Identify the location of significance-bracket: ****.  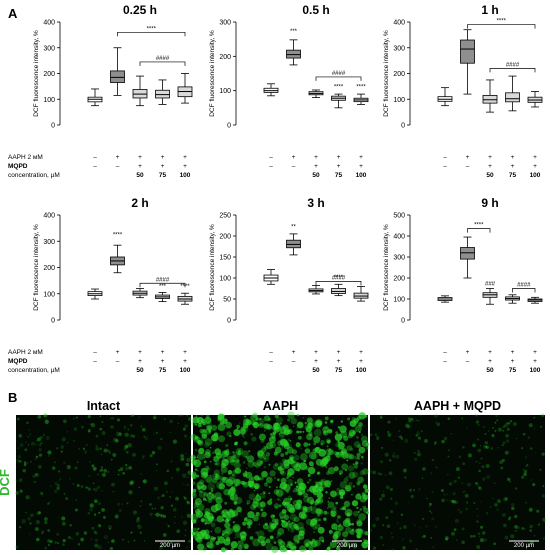
(501, 24).